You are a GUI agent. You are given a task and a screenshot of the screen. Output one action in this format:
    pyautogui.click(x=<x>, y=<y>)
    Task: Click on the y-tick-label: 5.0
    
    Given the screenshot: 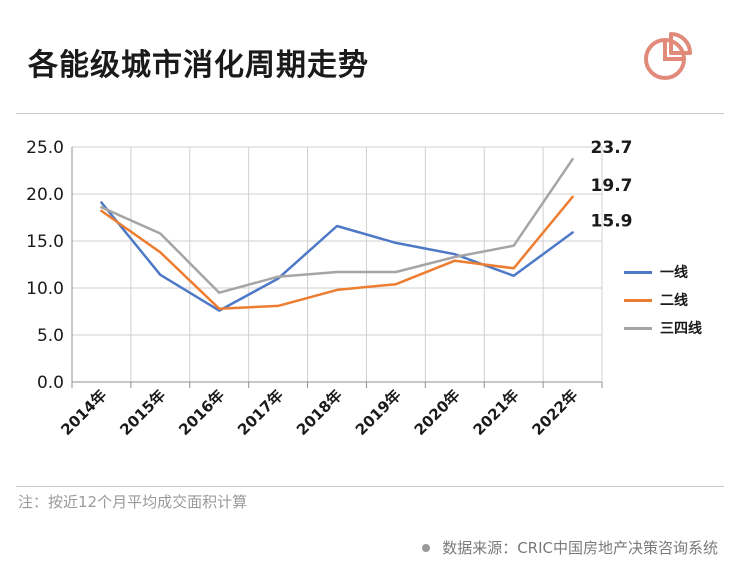 What is the action you would take?
    pyautogui.click(x=50, y=336)
    